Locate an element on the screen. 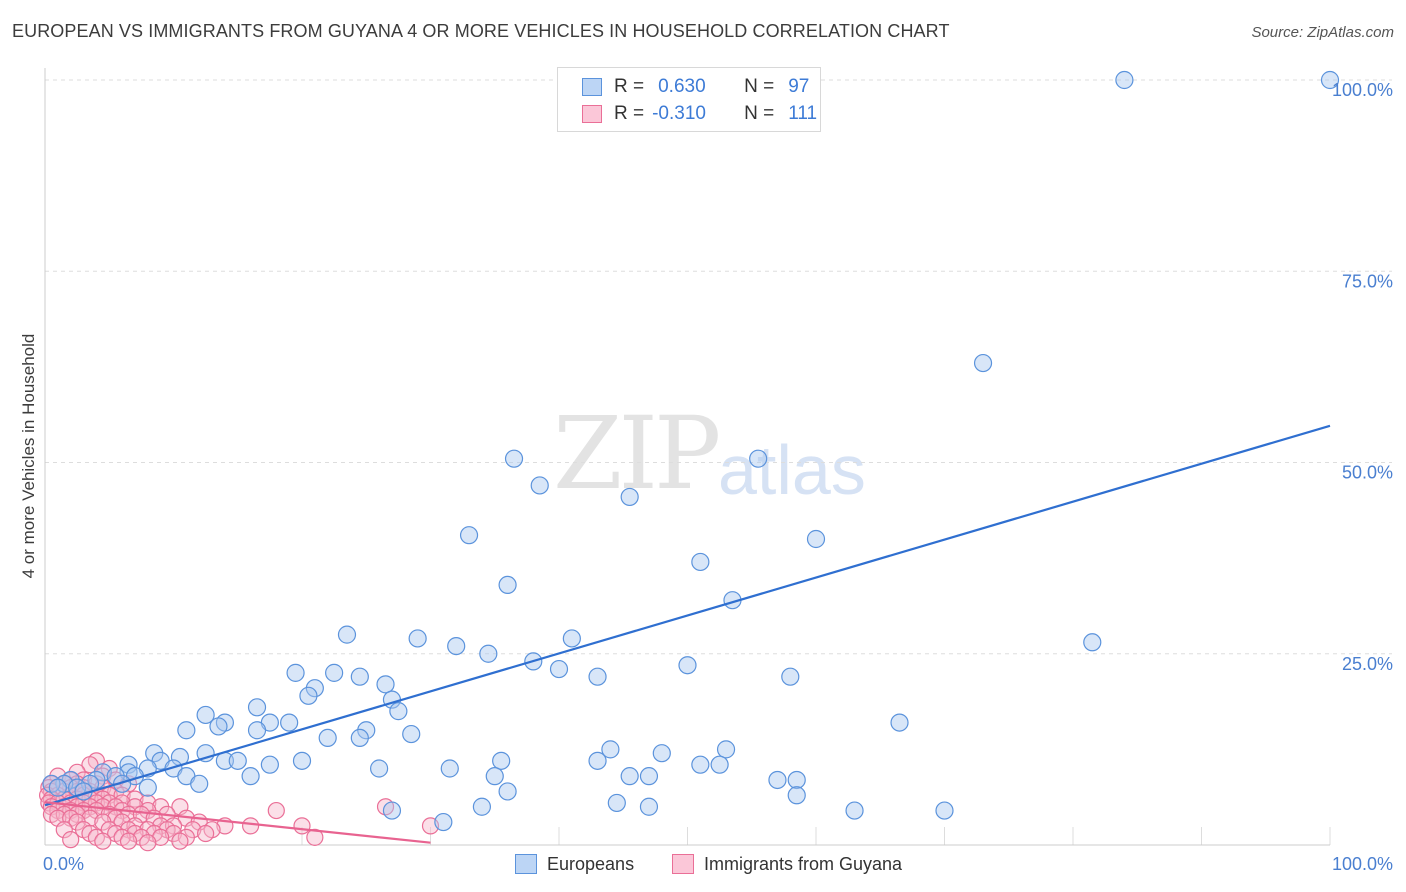 This screenshot has width=1406, height=892. legend-row-europeans: R = 0.630 N = 97 is located at coordinates (695, 87).